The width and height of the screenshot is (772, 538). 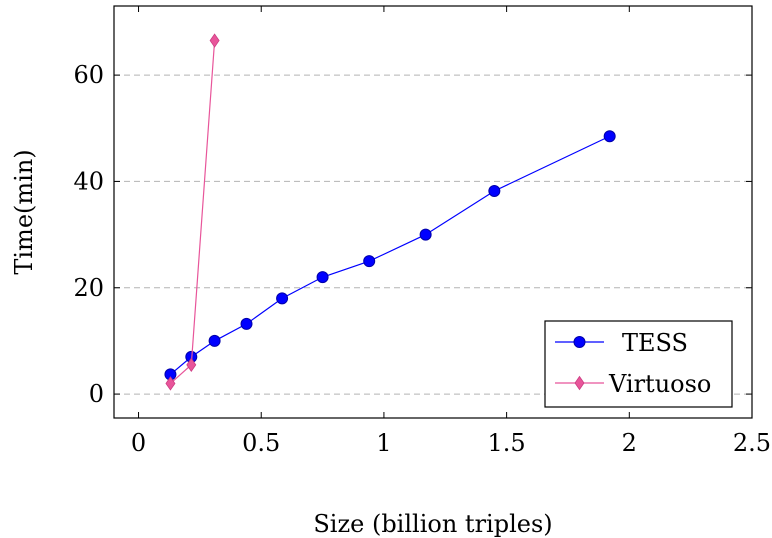 I want to click on legend-item-tess: TESS, so click(x=621, y=343).